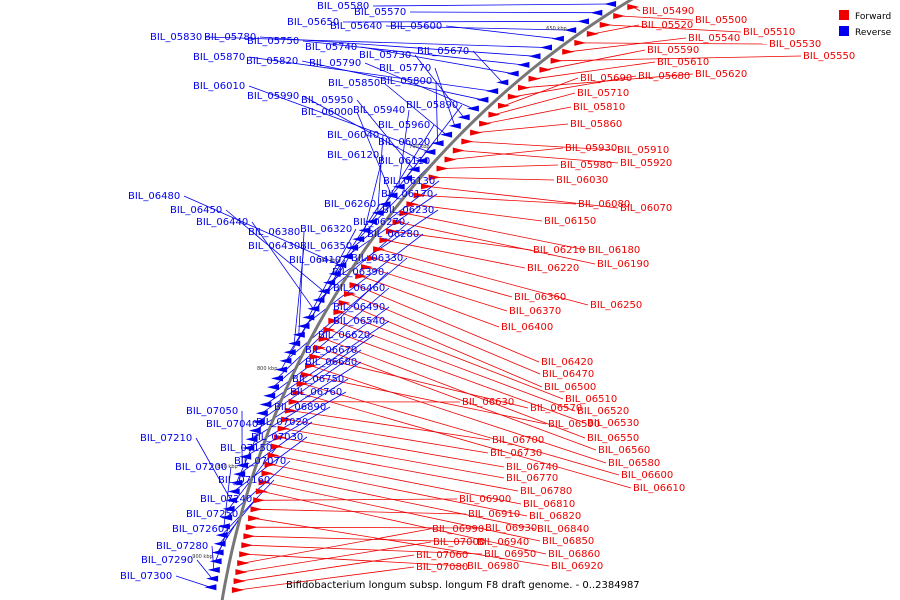 This screenshot has width=900, height=600. I want to click on gene-label-bil_06600: BIL_06600, so click(647, 475).